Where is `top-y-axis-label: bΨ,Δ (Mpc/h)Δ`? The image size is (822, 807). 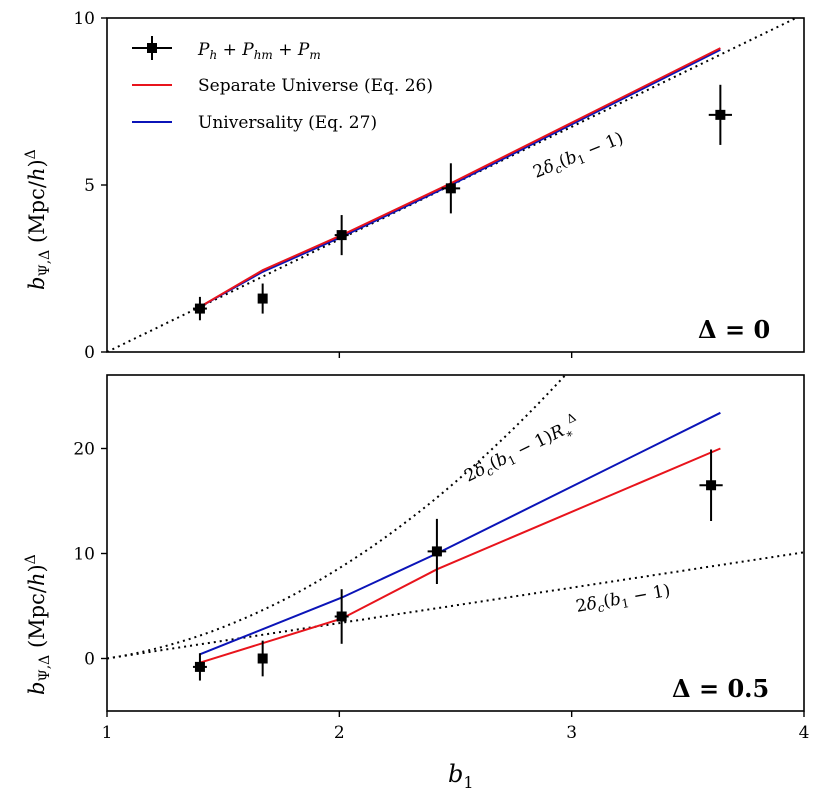
top-y-axis-label: bΨ,Δ (Mpc/h)Δ is located at coordinates (38, 219).